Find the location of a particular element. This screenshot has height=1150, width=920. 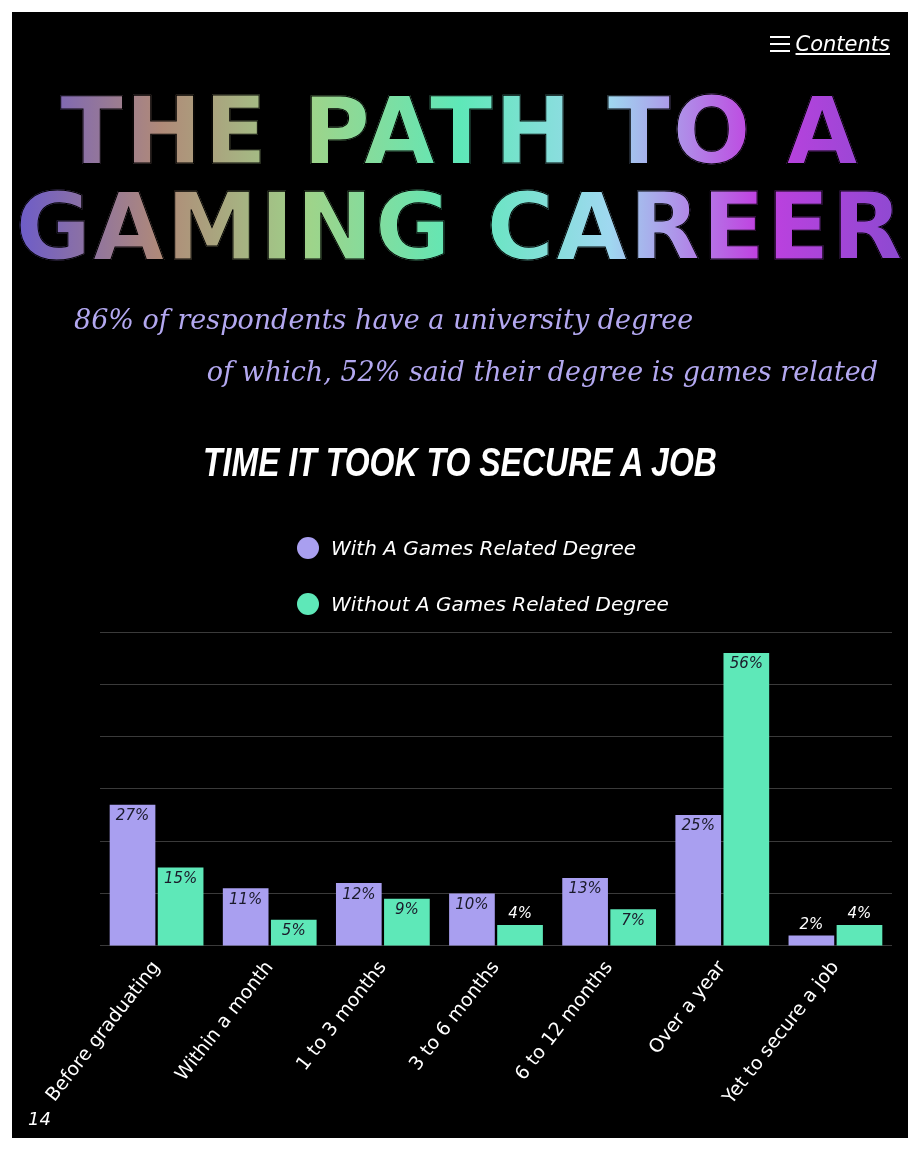

text: 14 is located at coordinates (39, 1118).